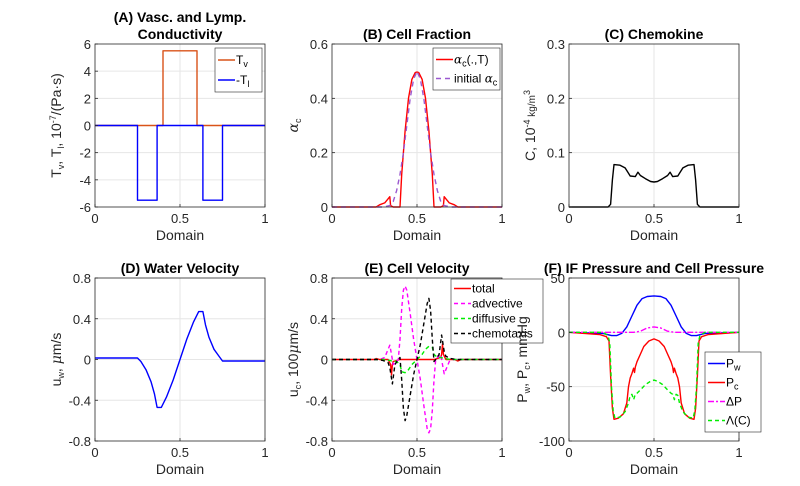  I want to click on chart-title: Conductivity, so click(180, 34).